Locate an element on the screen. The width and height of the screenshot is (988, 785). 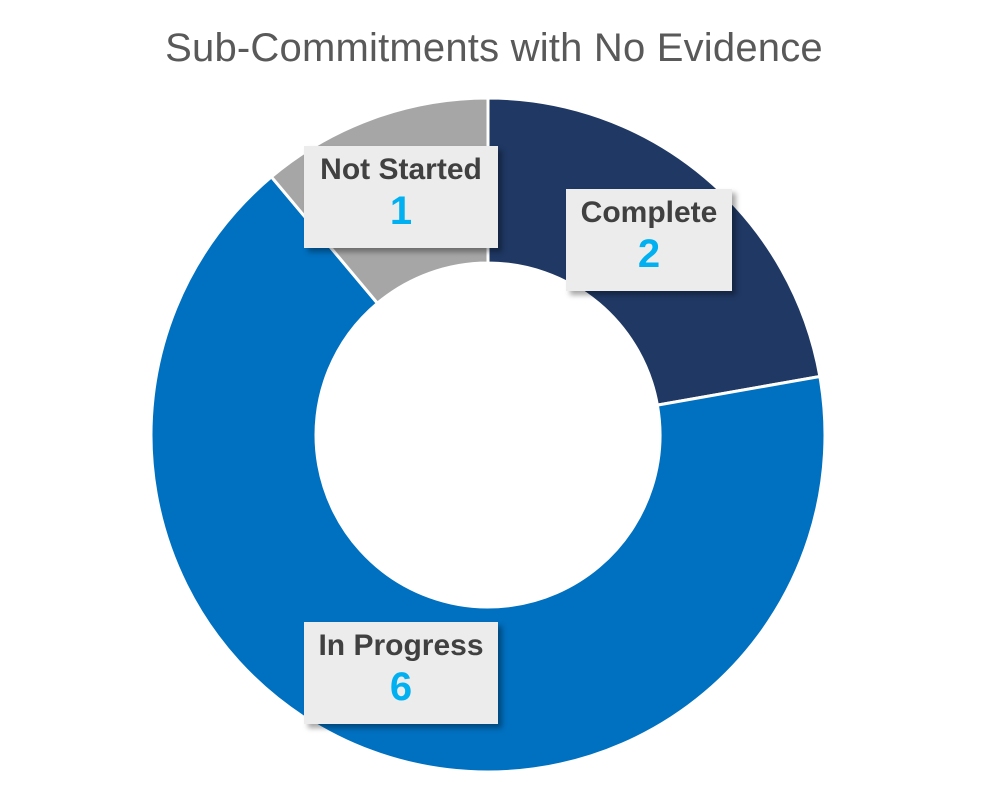
data-label-not-started: Not Started 1 is located at coordinates (401, 197).